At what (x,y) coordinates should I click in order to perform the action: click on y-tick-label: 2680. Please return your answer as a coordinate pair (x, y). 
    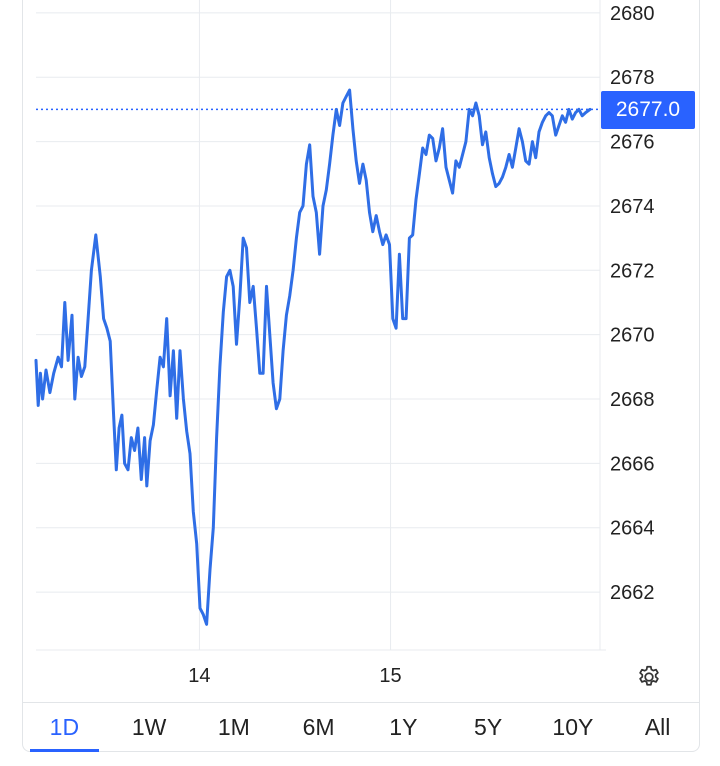
    Looking at the image, I should click on (632, 14).